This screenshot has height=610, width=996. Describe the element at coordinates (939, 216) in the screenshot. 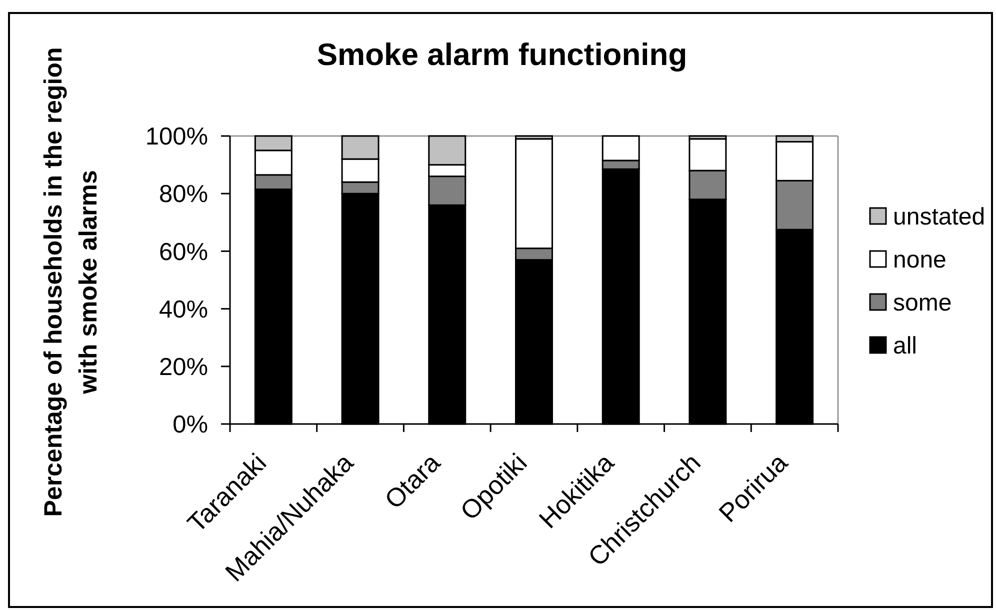

I see `legend-label: unstated` at that location.